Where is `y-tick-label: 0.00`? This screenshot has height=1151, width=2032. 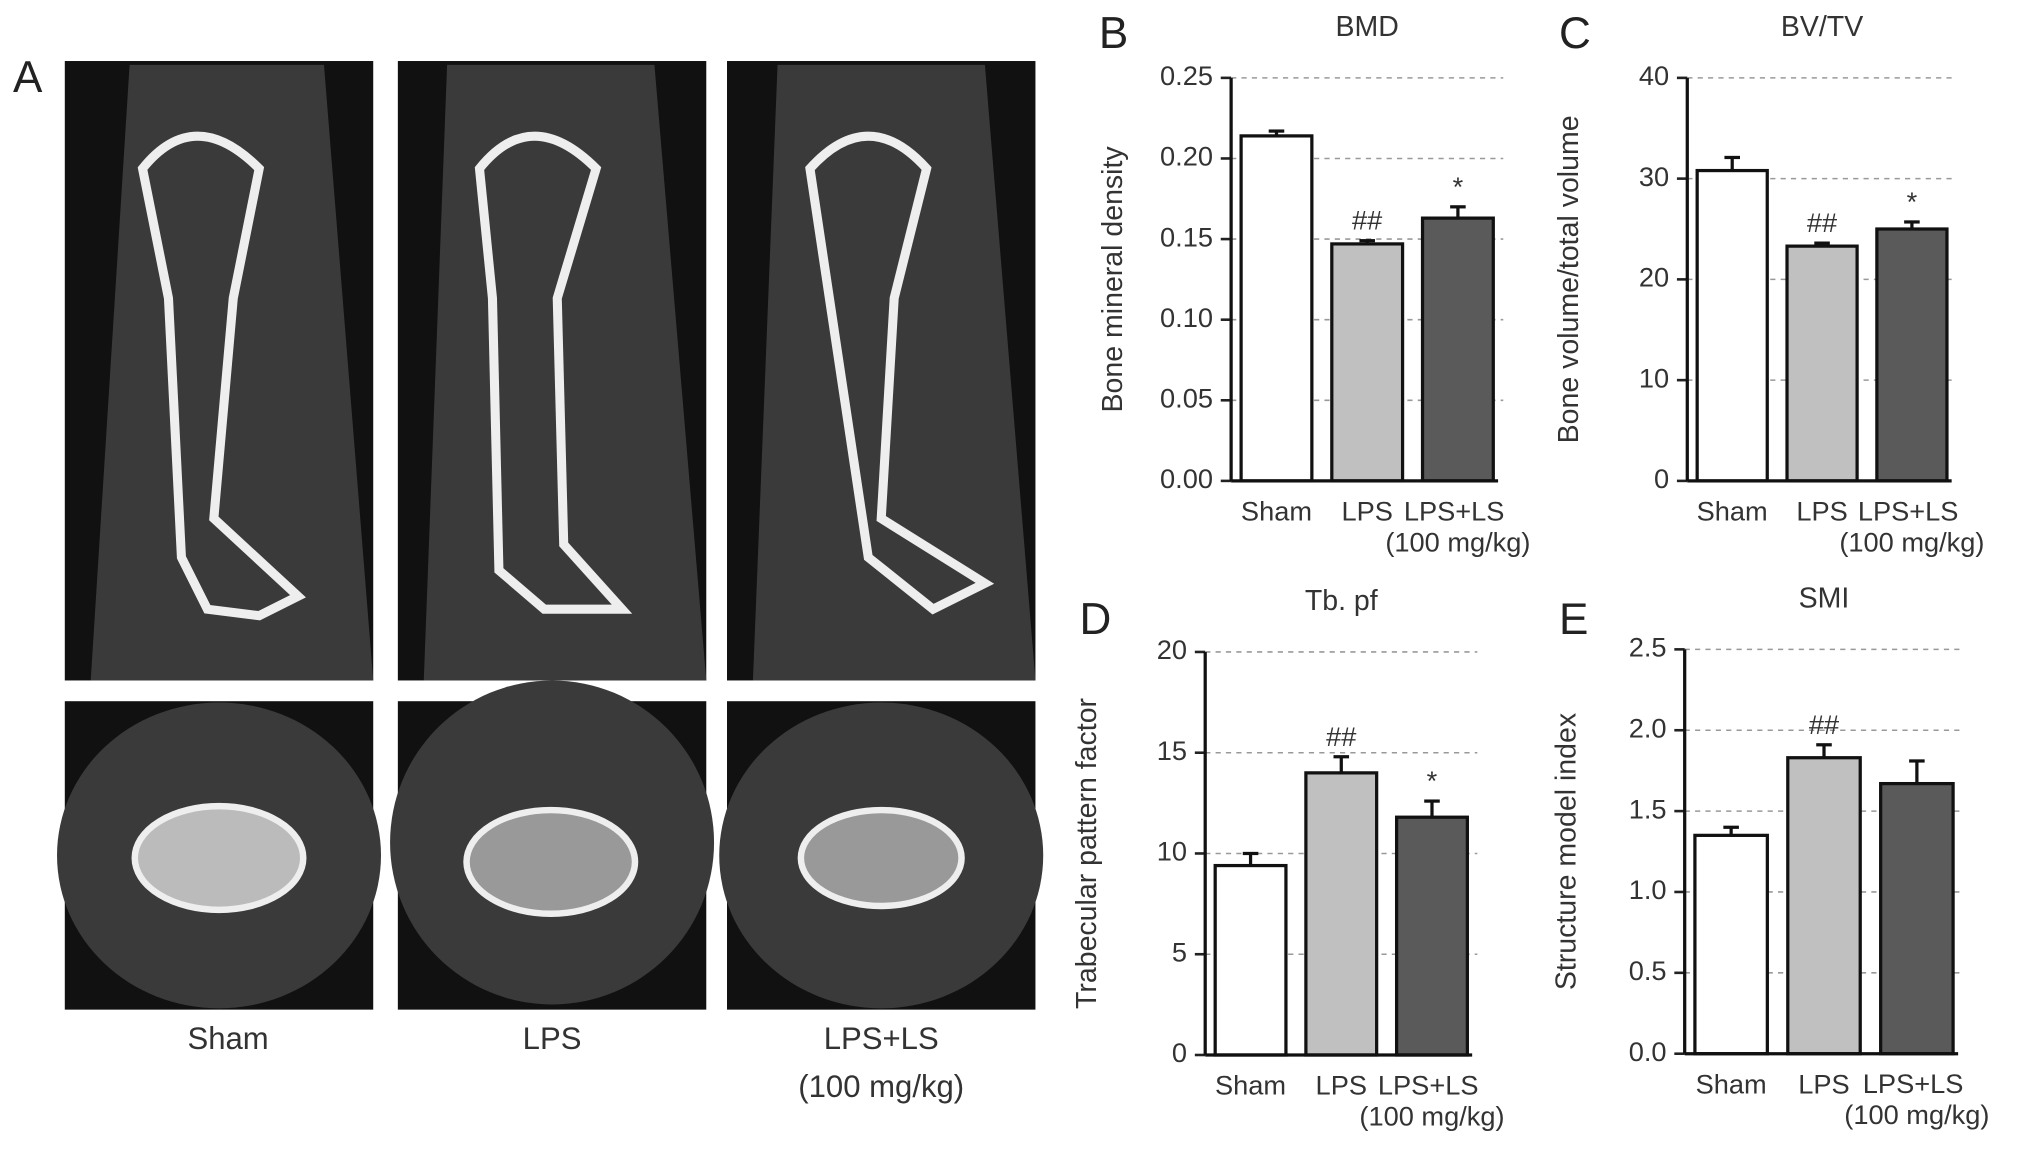 y-tick-label: 0.00 is located at coordinates (1186, 478).